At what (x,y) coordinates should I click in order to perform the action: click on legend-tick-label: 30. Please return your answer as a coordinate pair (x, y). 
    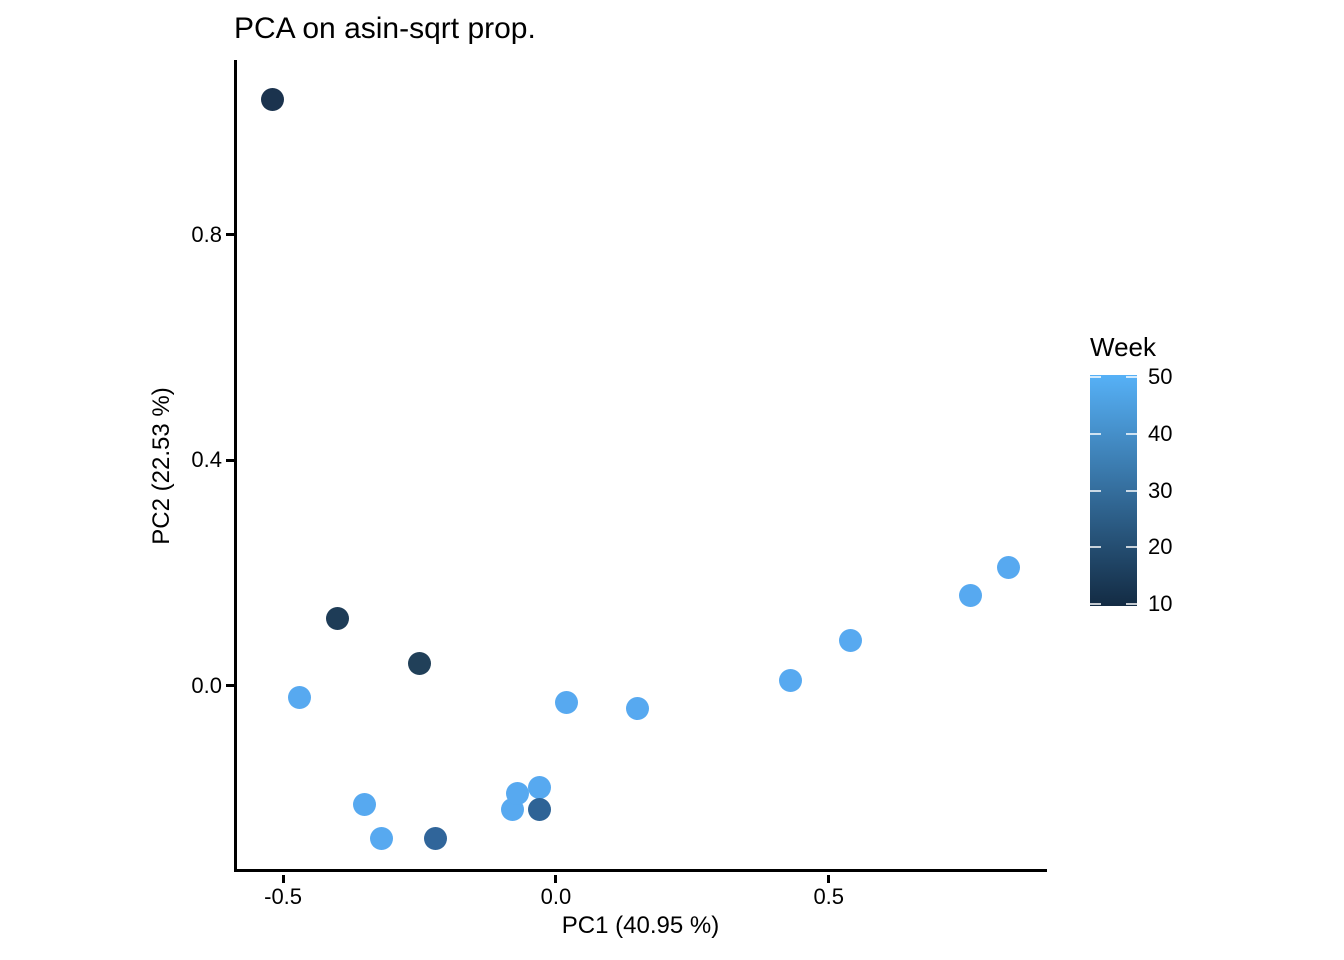
    Looking at the image, I should click on (1160, 490).